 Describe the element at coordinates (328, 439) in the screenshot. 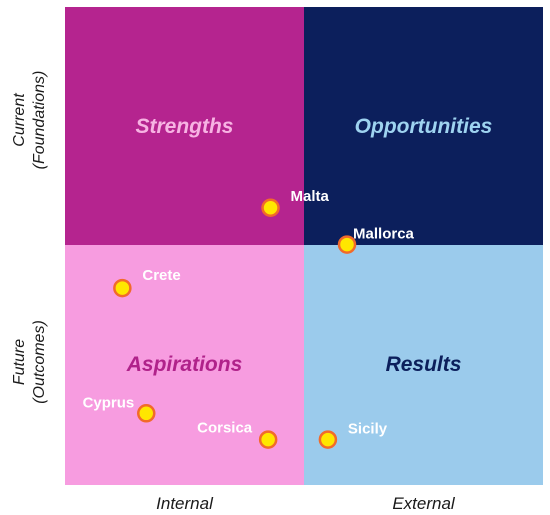

I see `point-sicily` at that location.